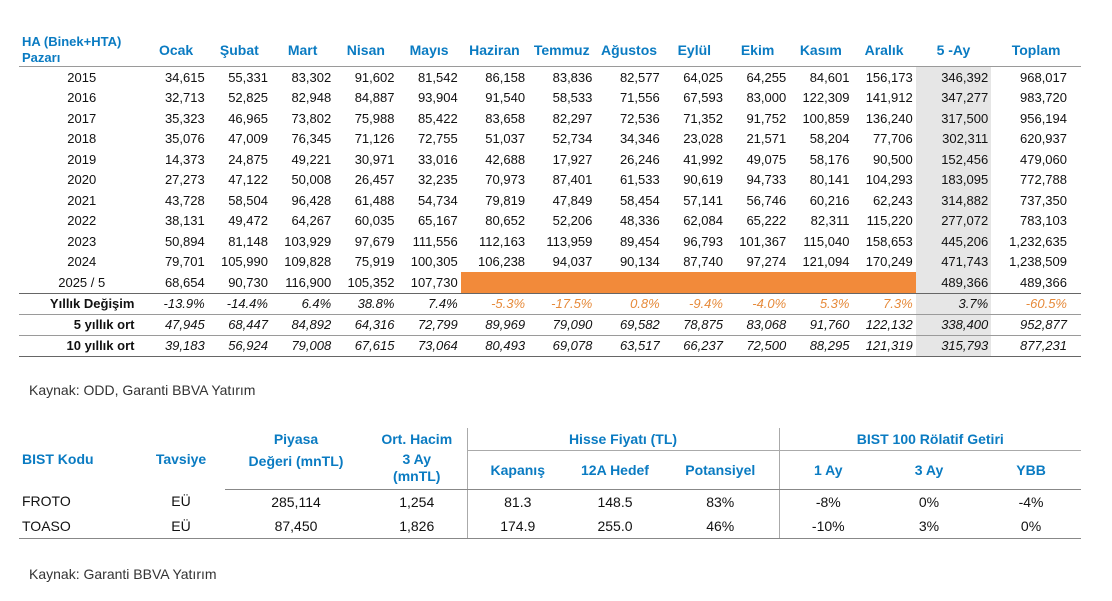 This screenshot has height=601, width=1112. I want to click on value-cell: 32,713, so click(184, 98).